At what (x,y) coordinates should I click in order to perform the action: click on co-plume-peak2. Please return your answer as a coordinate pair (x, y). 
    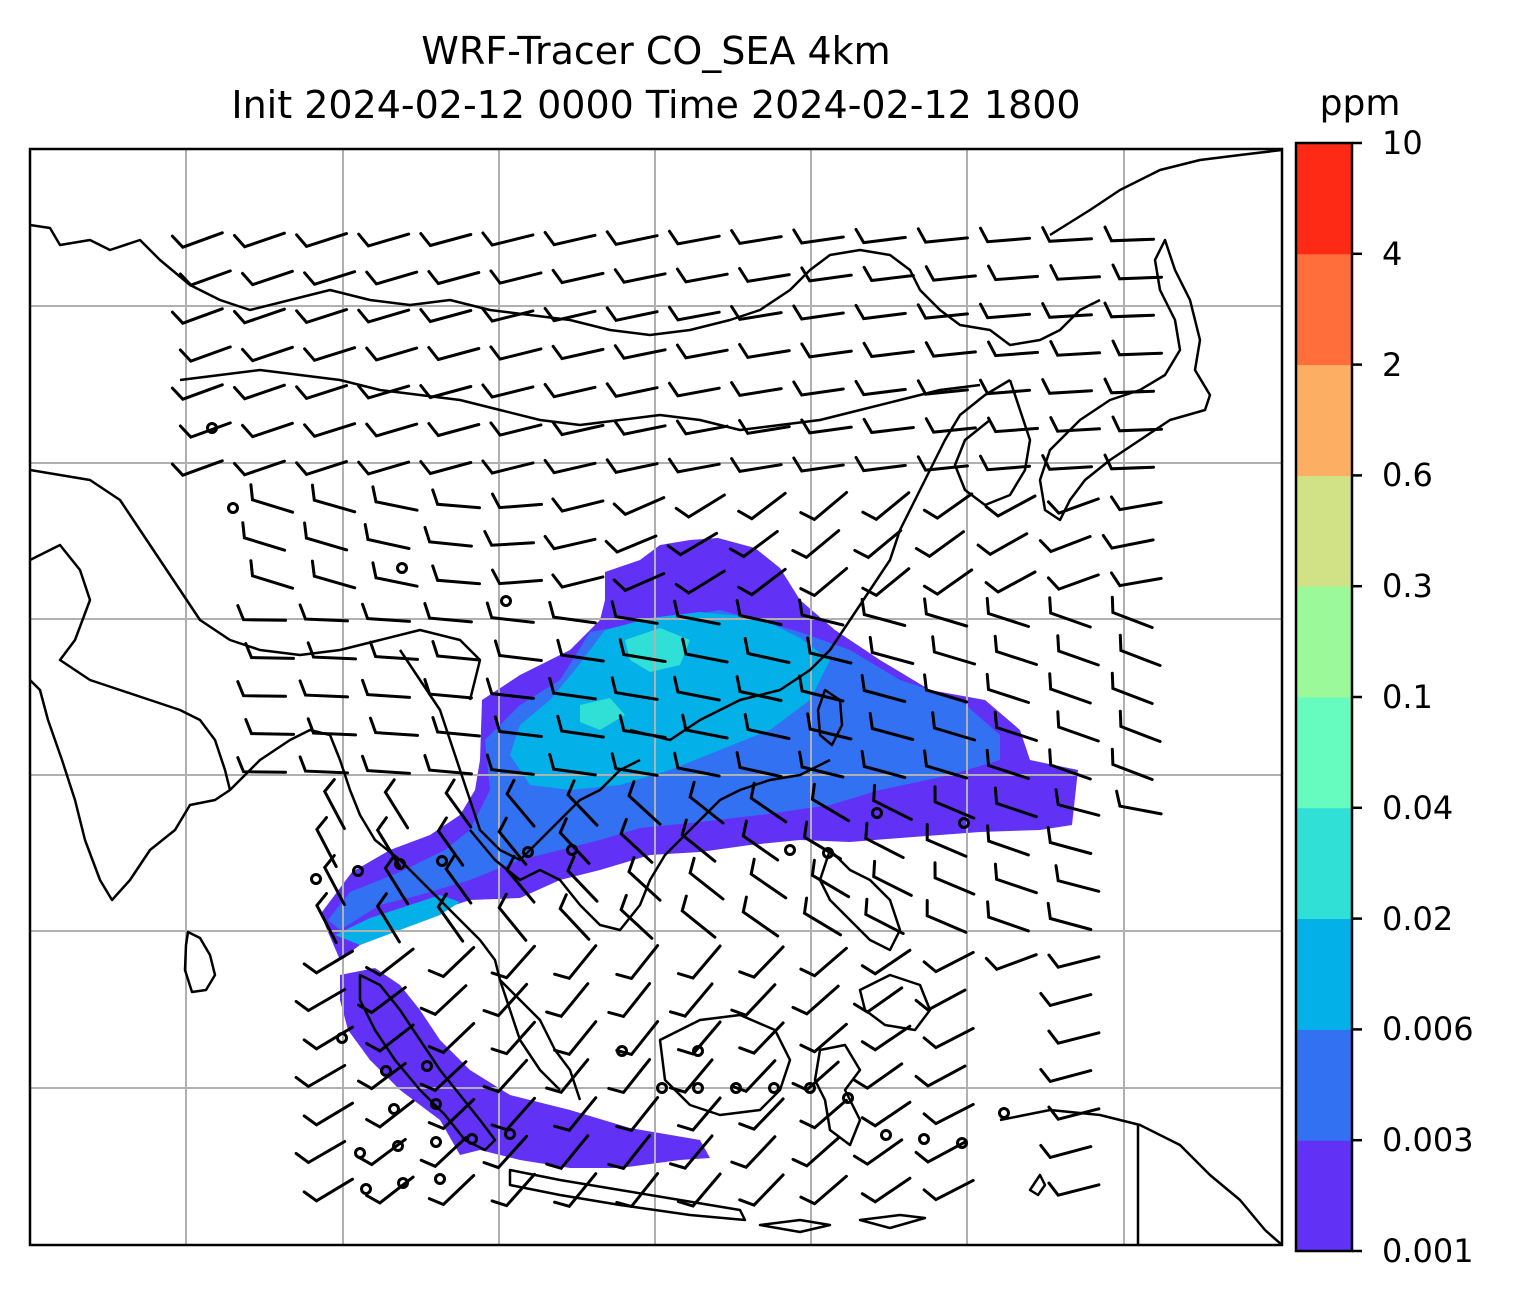
    Looking at the image, I should click on (602, 714).